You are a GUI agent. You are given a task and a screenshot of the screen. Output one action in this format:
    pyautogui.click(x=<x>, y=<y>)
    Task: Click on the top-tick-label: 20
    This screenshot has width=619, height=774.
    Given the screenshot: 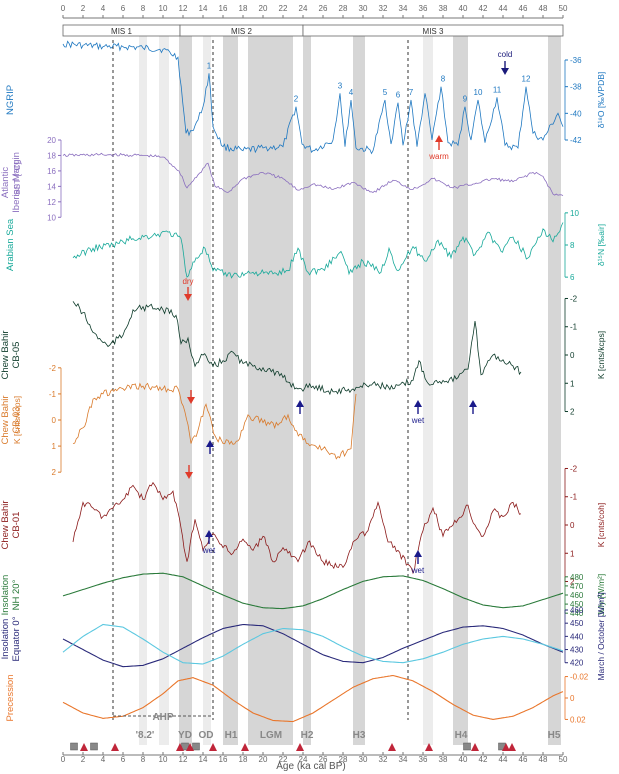 What is the action you would take?
    pyautogui.click(x=263, y=8)
    